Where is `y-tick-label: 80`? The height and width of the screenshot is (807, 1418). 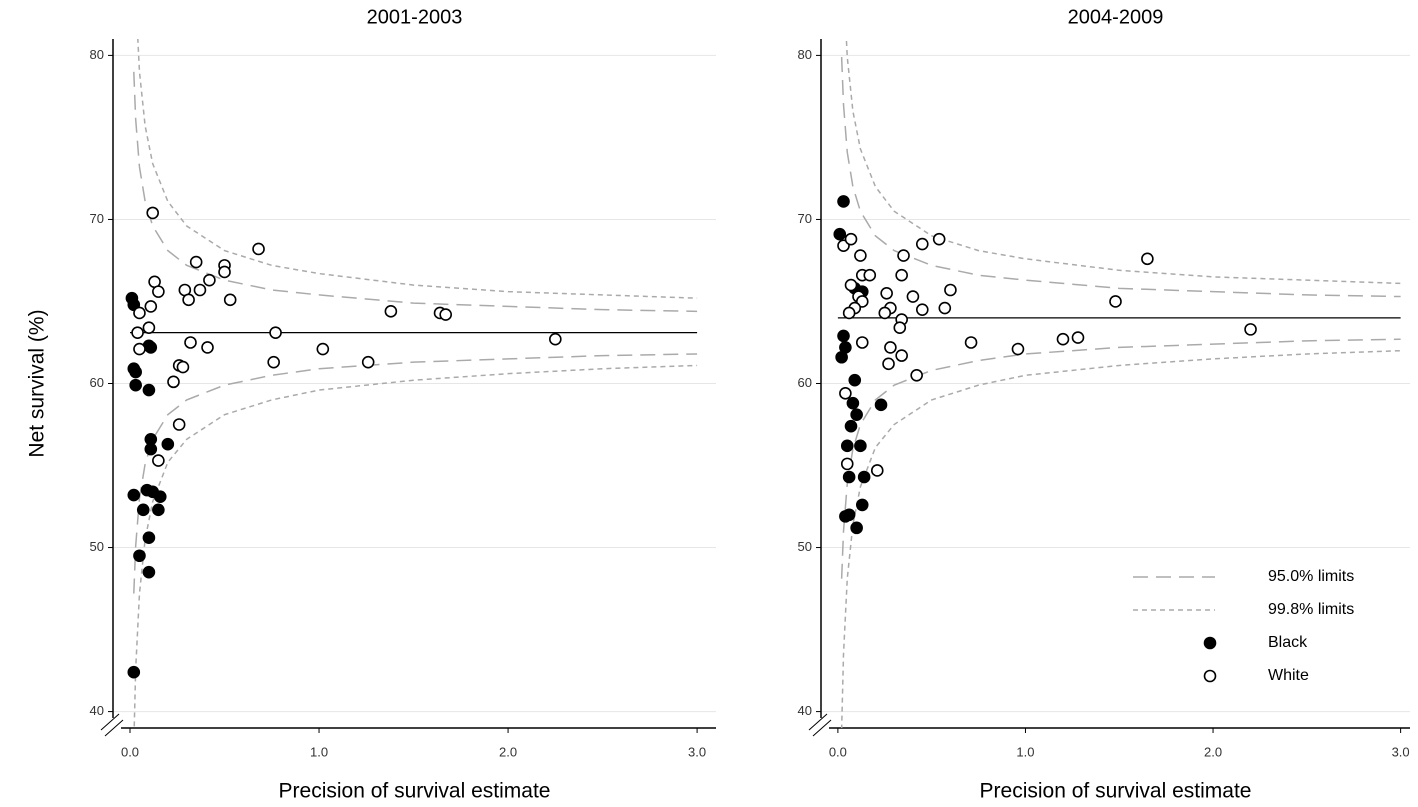
y-tick-label: 80 is located at coordinates (97, 54).